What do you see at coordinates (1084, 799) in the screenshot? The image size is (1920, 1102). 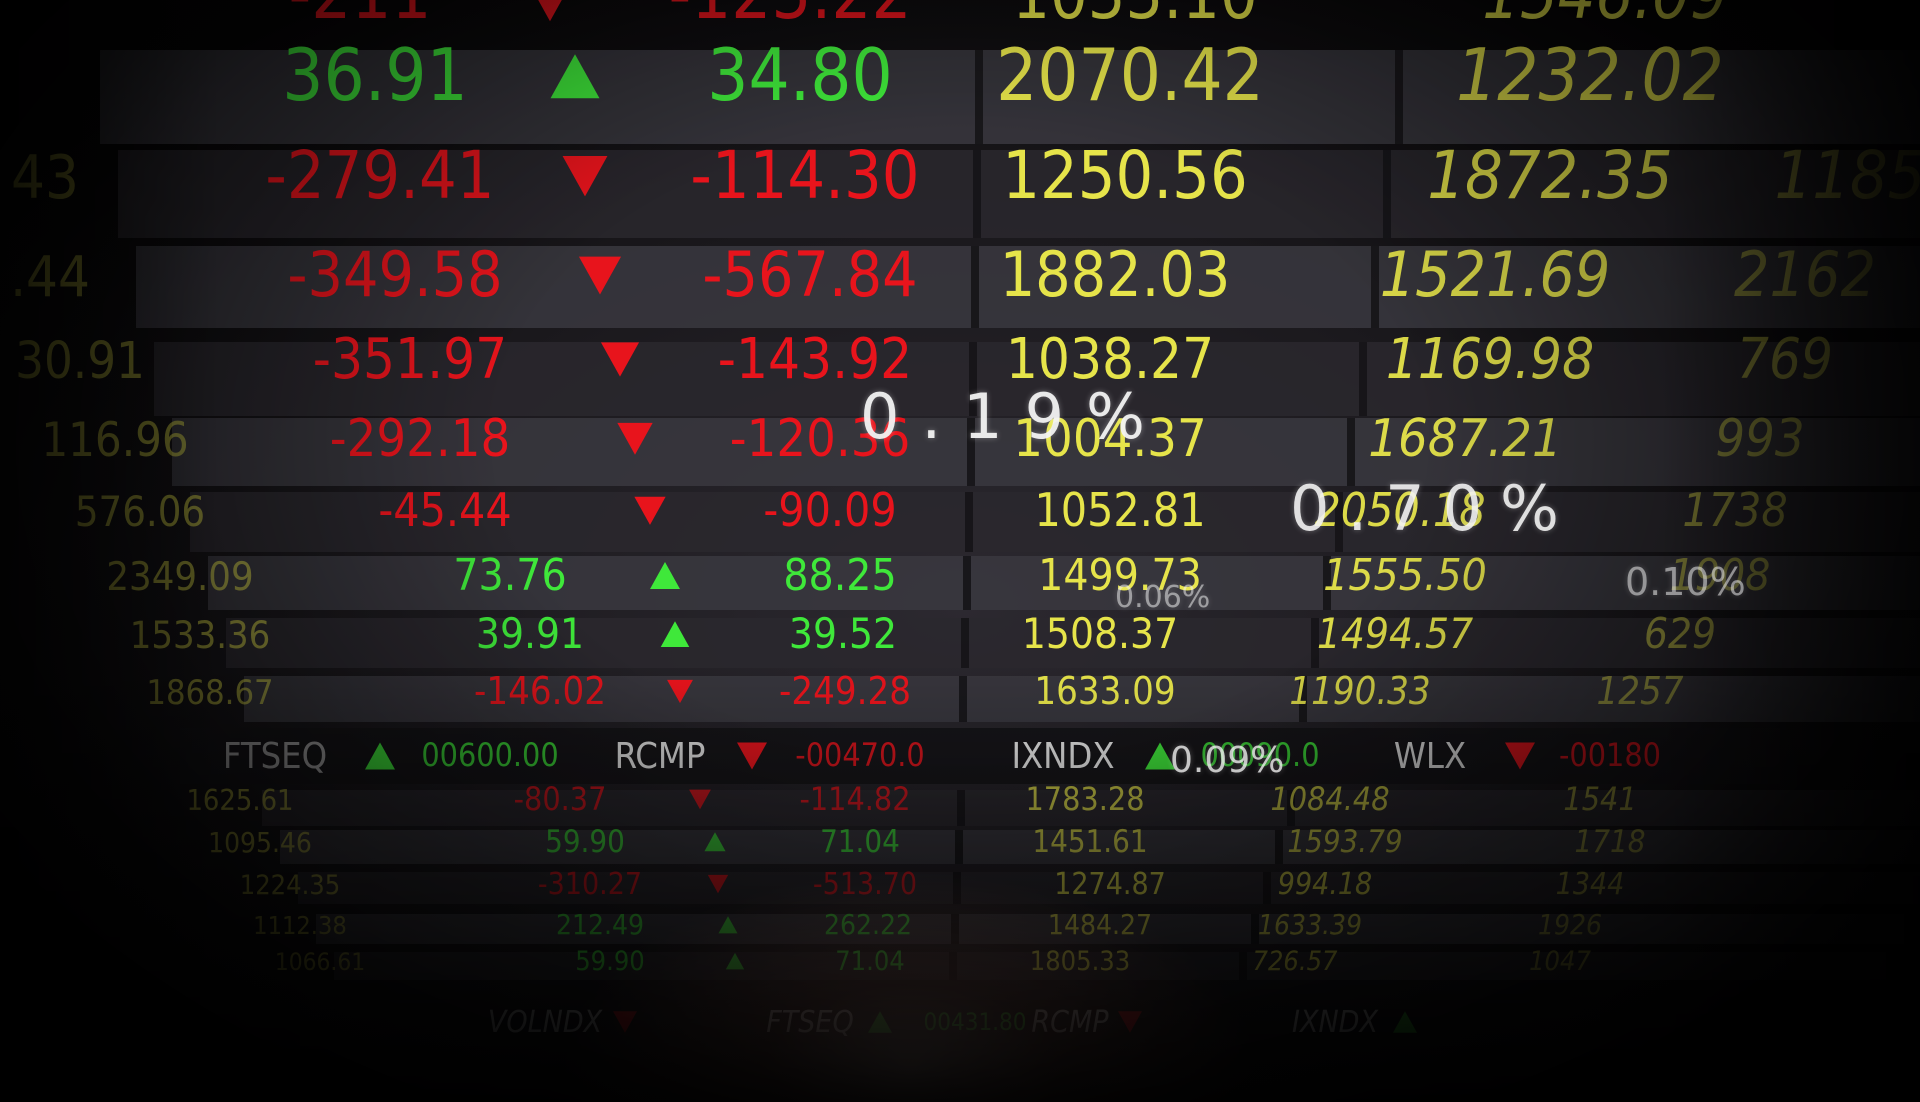 I see `price-value: 1783.28` at bounding box center [1084, 799].